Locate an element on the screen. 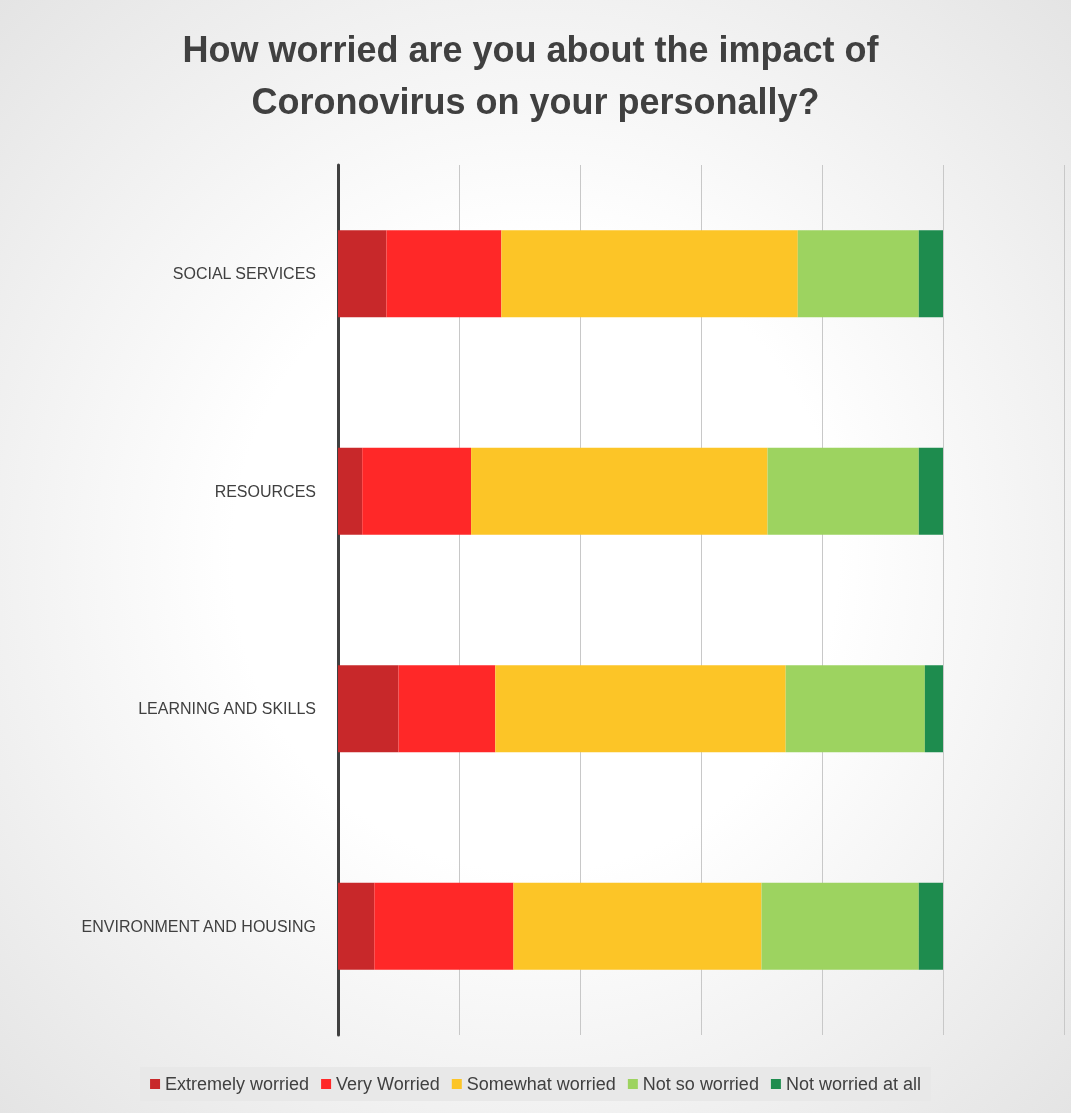 This screenshot has height=1113, width=1071. legend-label: Extremely worried is located at coordinates (237, 1084).